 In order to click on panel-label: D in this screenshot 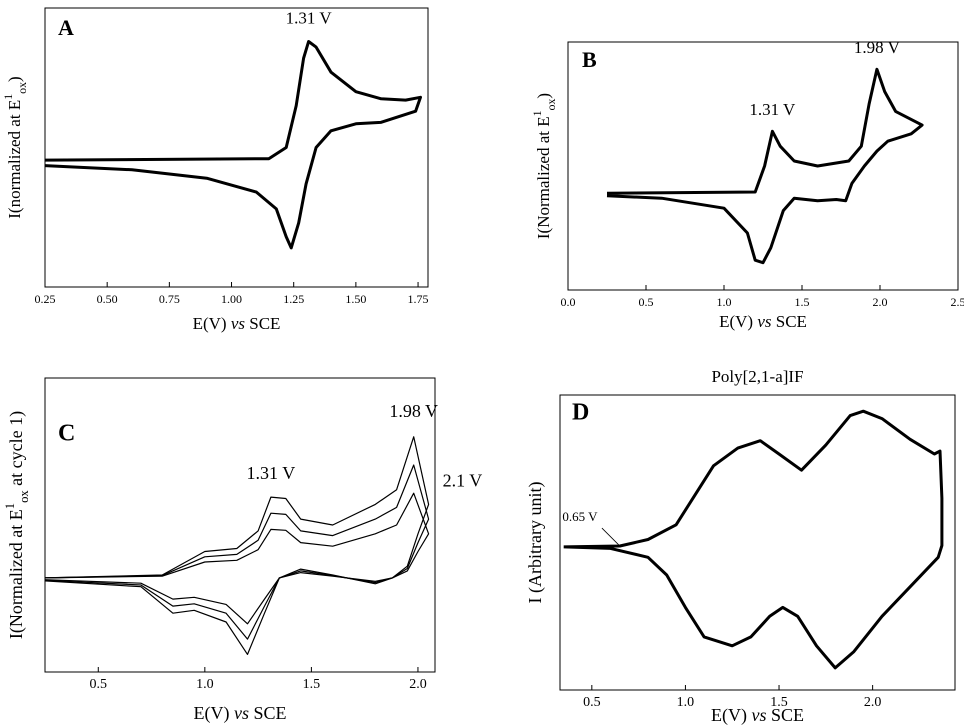, I will do `click(580, 413)`.